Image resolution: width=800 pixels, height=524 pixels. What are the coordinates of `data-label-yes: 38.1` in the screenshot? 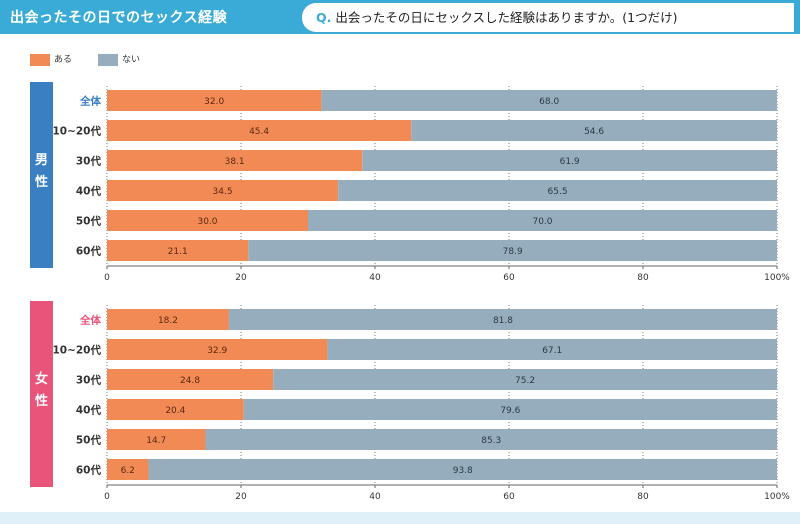 It's located at (235, 162).